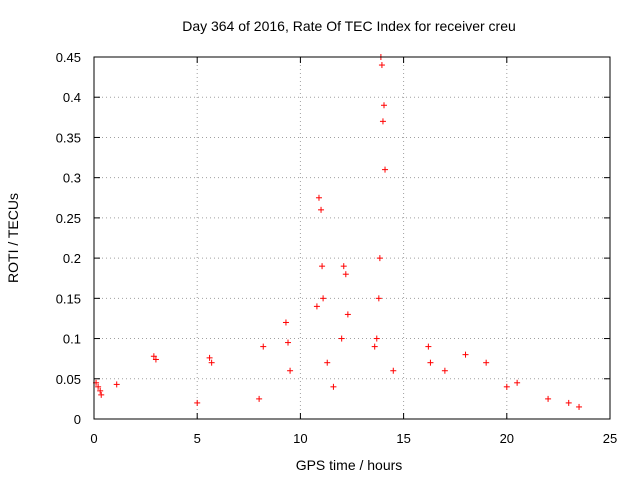 This screenshot has height=480, width=640. What do you see at coordinates (68, 137) in the screenshot?
I see `y-tick-label: 0.35` at bounding box center [68, 137].